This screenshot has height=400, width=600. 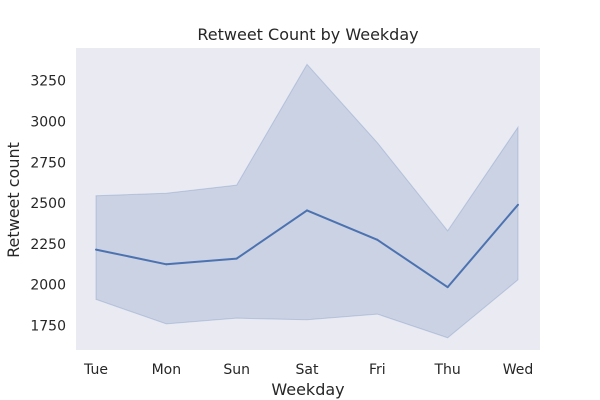 What do you see at coordinates (518, 204) in the screenshot?
I see `data-point-wed` at bounding box center [518, 204].